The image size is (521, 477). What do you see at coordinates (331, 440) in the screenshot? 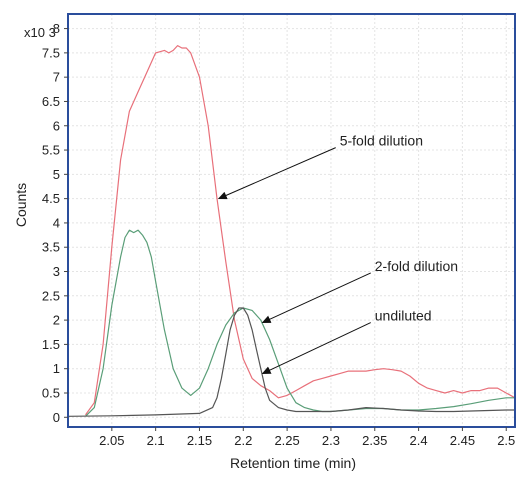
I see `x-tick-label: 2.3` at bounding box center [331, 440].